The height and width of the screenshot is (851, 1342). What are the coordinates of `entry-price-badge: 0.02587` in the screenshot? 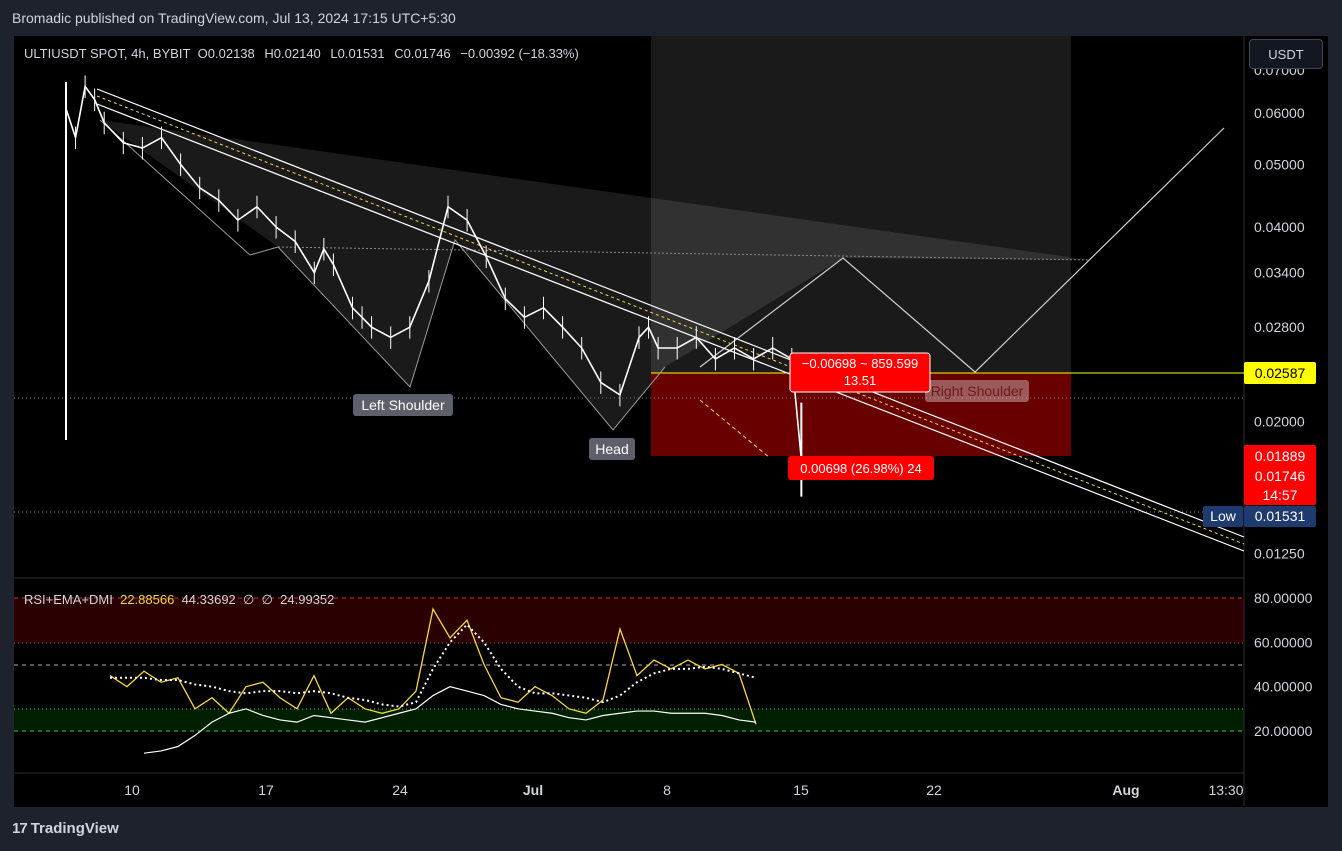 It's located at (1280, 373).